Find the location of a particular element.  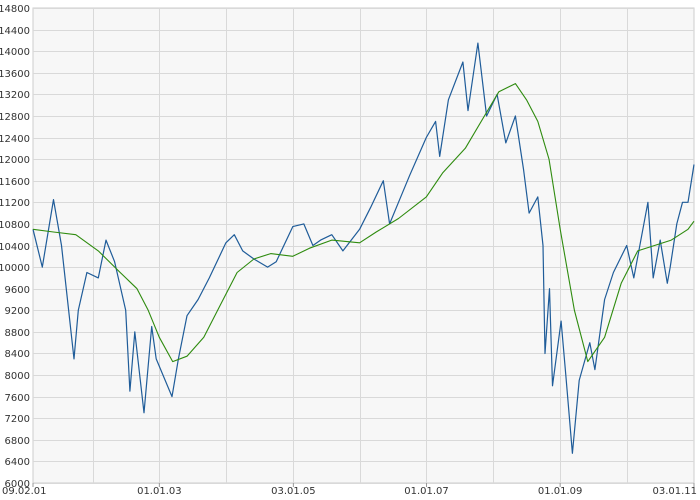

y-tick-label: 7200 is located at coordinates (17, 419).